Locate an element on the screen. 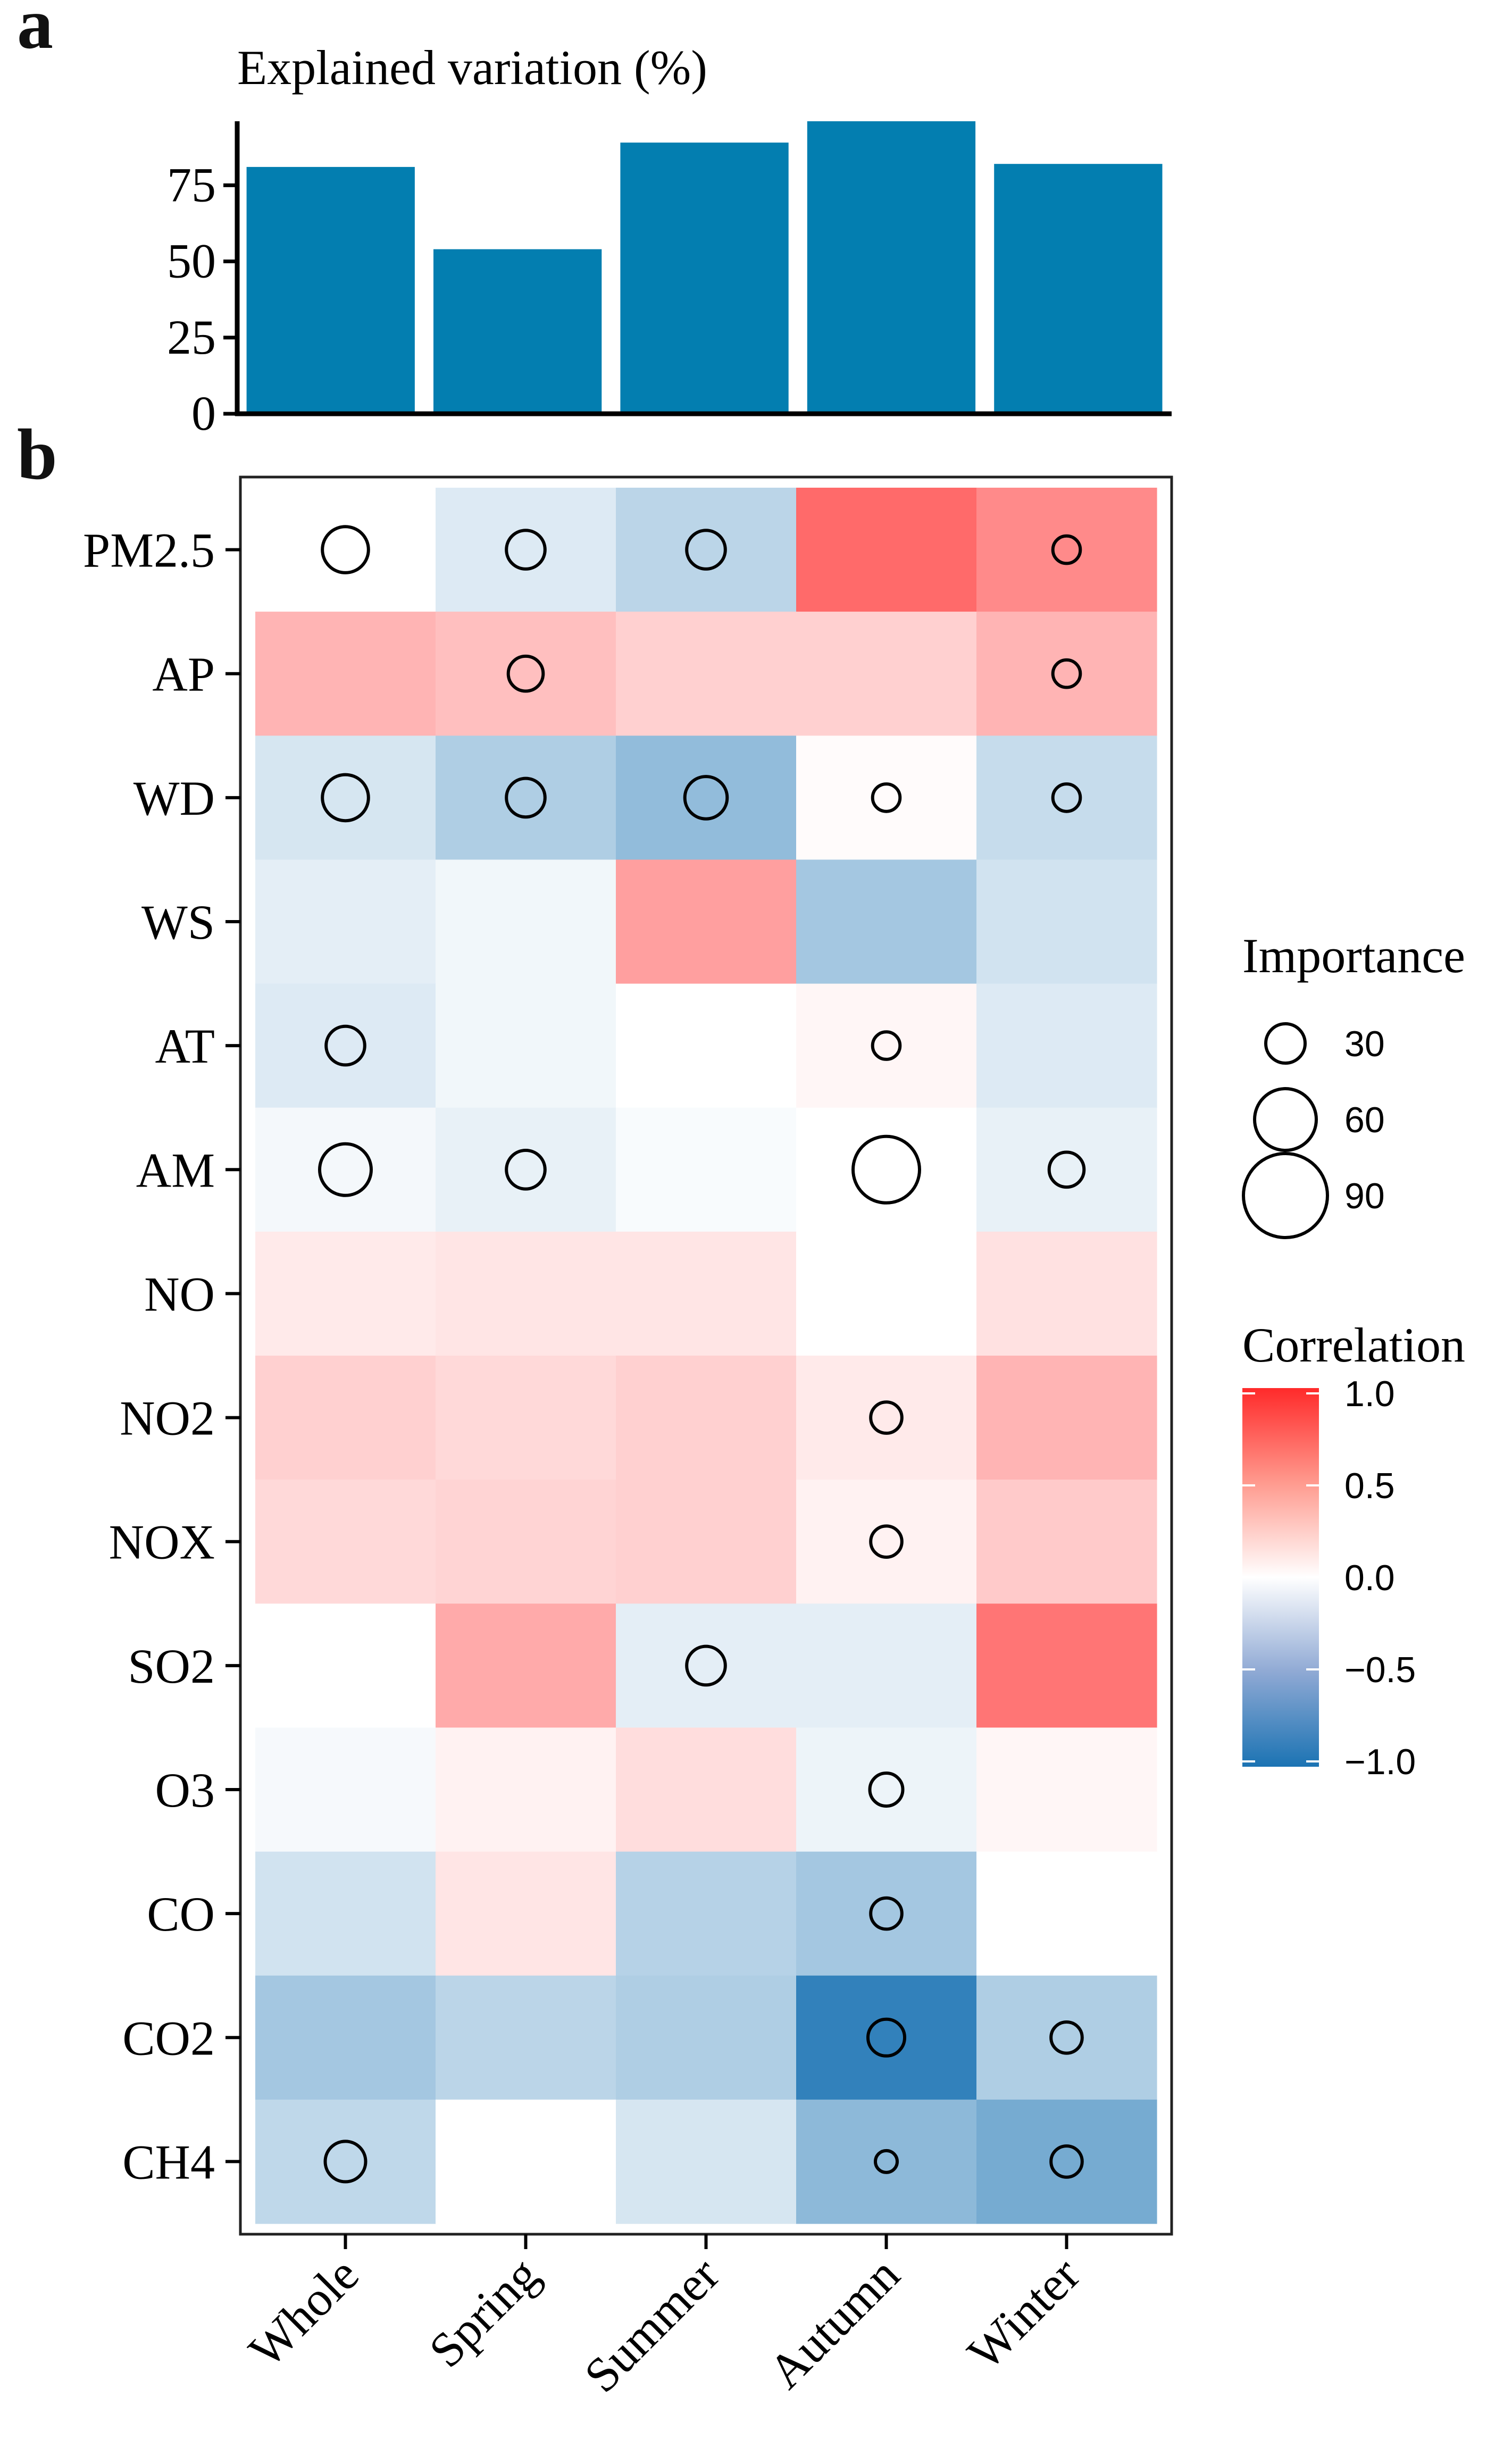  importance-circle-at-whole is located at coordinates (345, 1045).